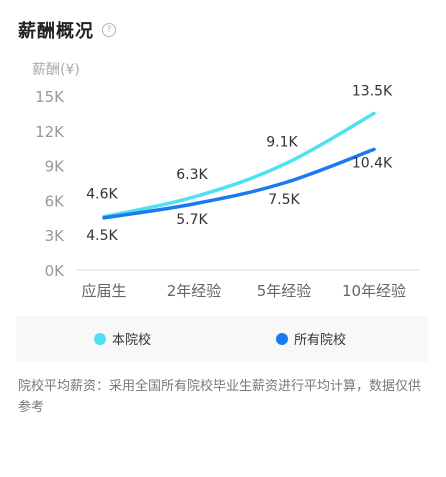  Describe the element at coordinates (55, 167) in the screenshot. I see `y-tick-label: 9K` at that location.